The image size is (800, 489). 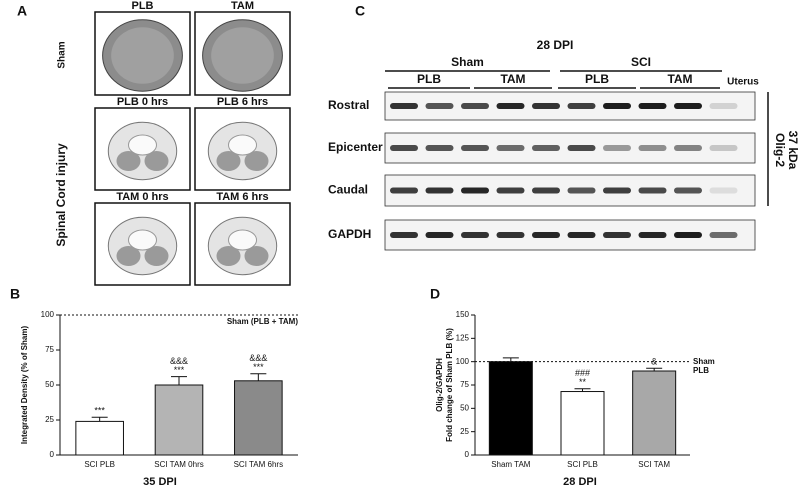 I want to click on group-label: Sham, so click(x=467, y=62).